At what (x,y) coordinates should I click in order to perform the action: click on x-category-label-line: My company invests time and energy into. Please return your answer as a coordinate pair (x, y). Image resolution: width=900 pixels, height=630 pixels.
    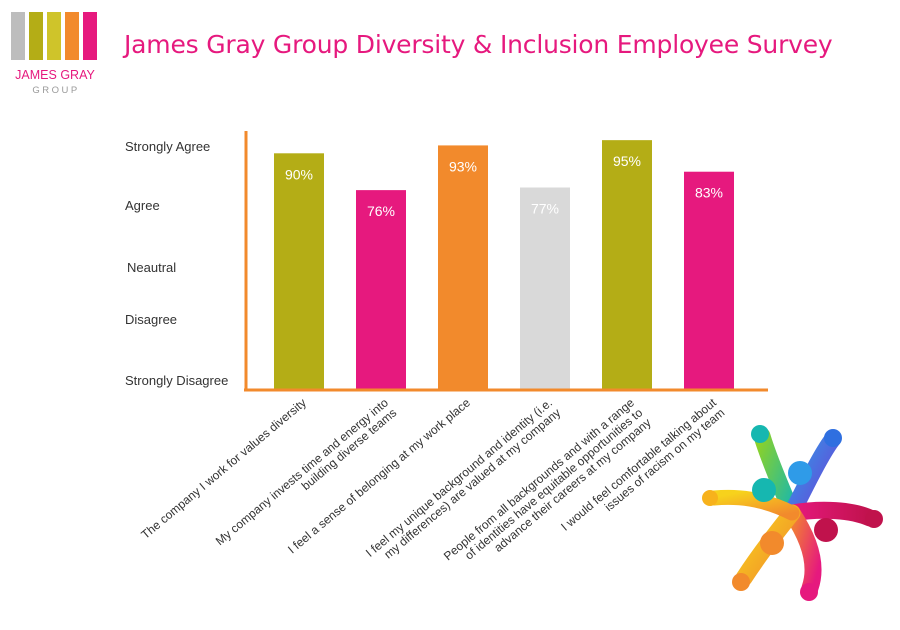
    Looking at the image, I should click on (302, 471).